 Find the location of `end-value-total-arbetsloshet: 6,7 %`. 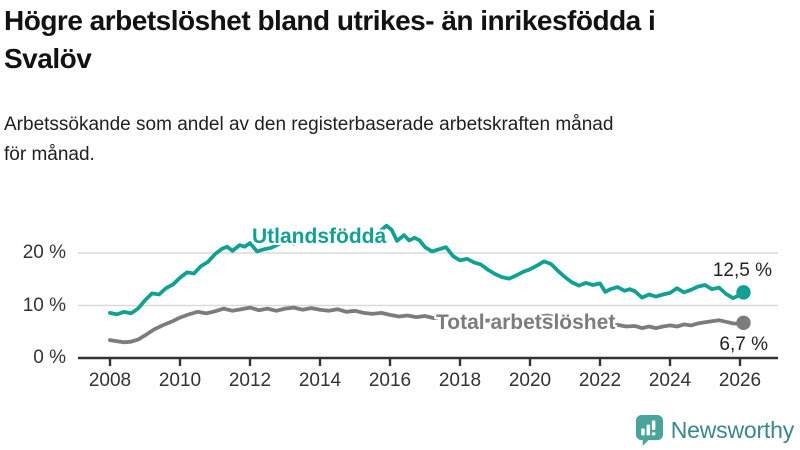

end-value-total-arbetsloshet: 6,7 % is located at coordinates (743, 344).